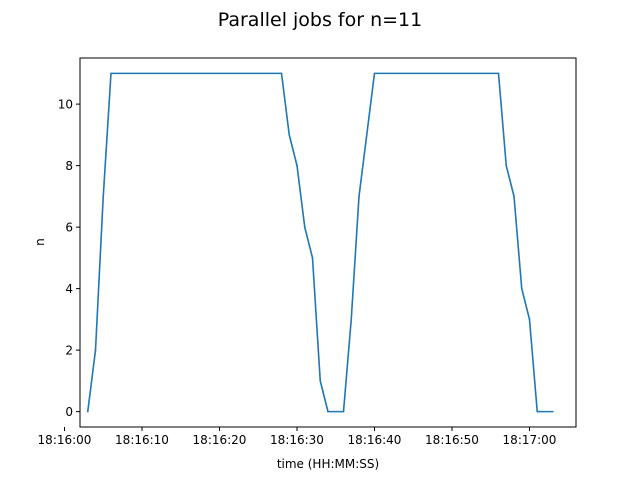  What do you see at coordinates (220, 440) in the screenshot?
I see `x-tick-label: 18:16:20` at bounding box center [220, 440].